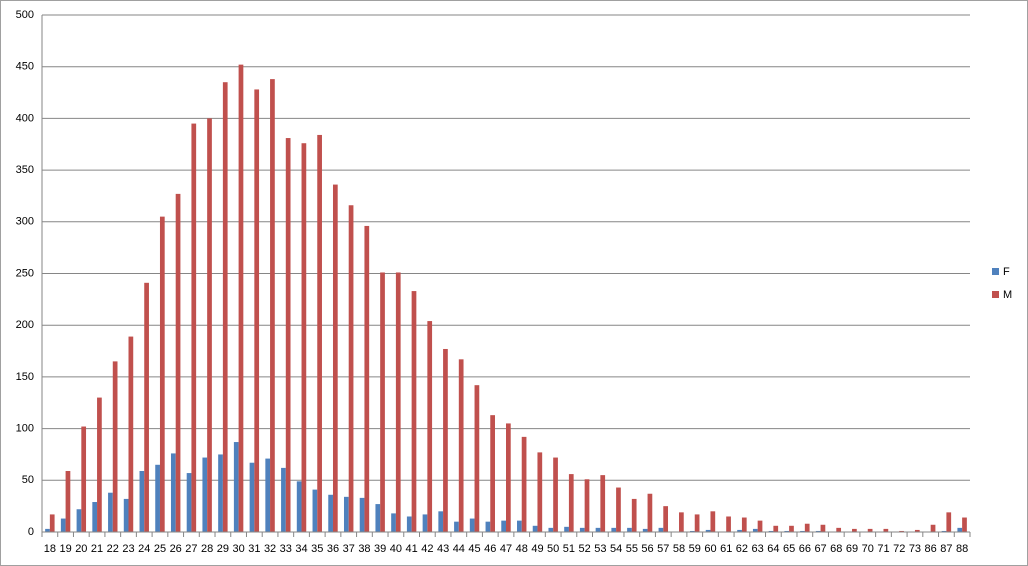 Image resolution: width=1028 pixels, height=566 pixels. I want to click on x-tick-label: 49, so click(537, 549).